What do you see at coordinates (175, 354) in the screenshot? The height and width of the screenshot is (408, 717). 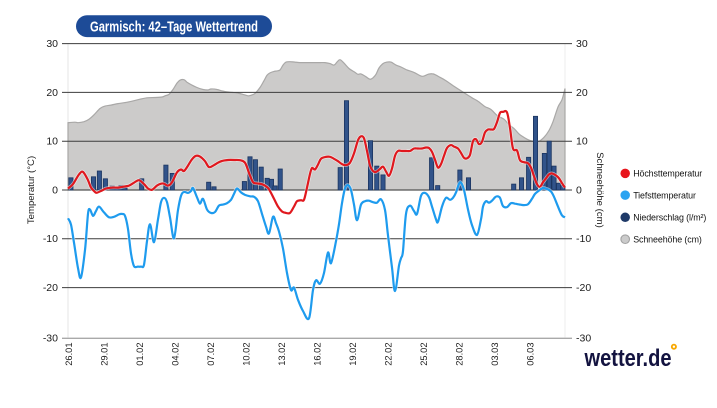 I see `svg-text: 04.02` at bounding box center [175, 354].